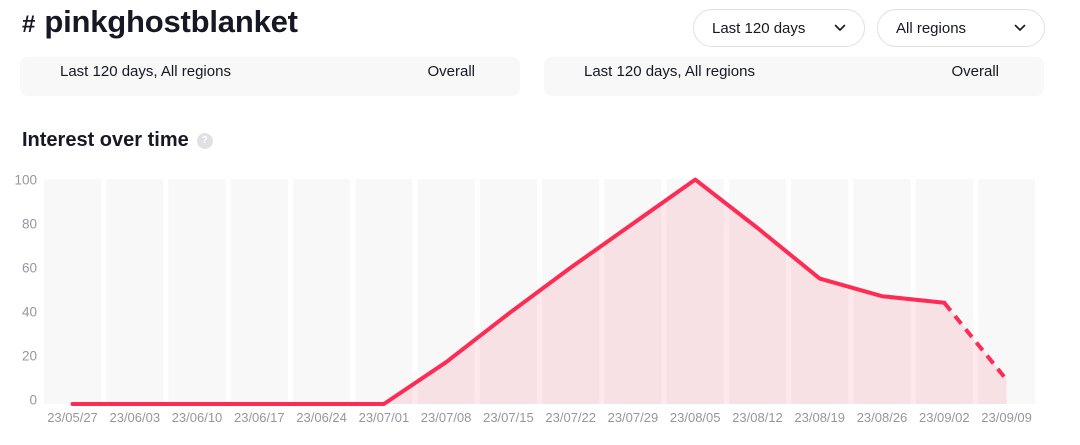 The image size is (1080, 445). Describe the element at coordinates (1006, 417) in the screenshot. I see `x-axis-label: 23/09/09` at that location.